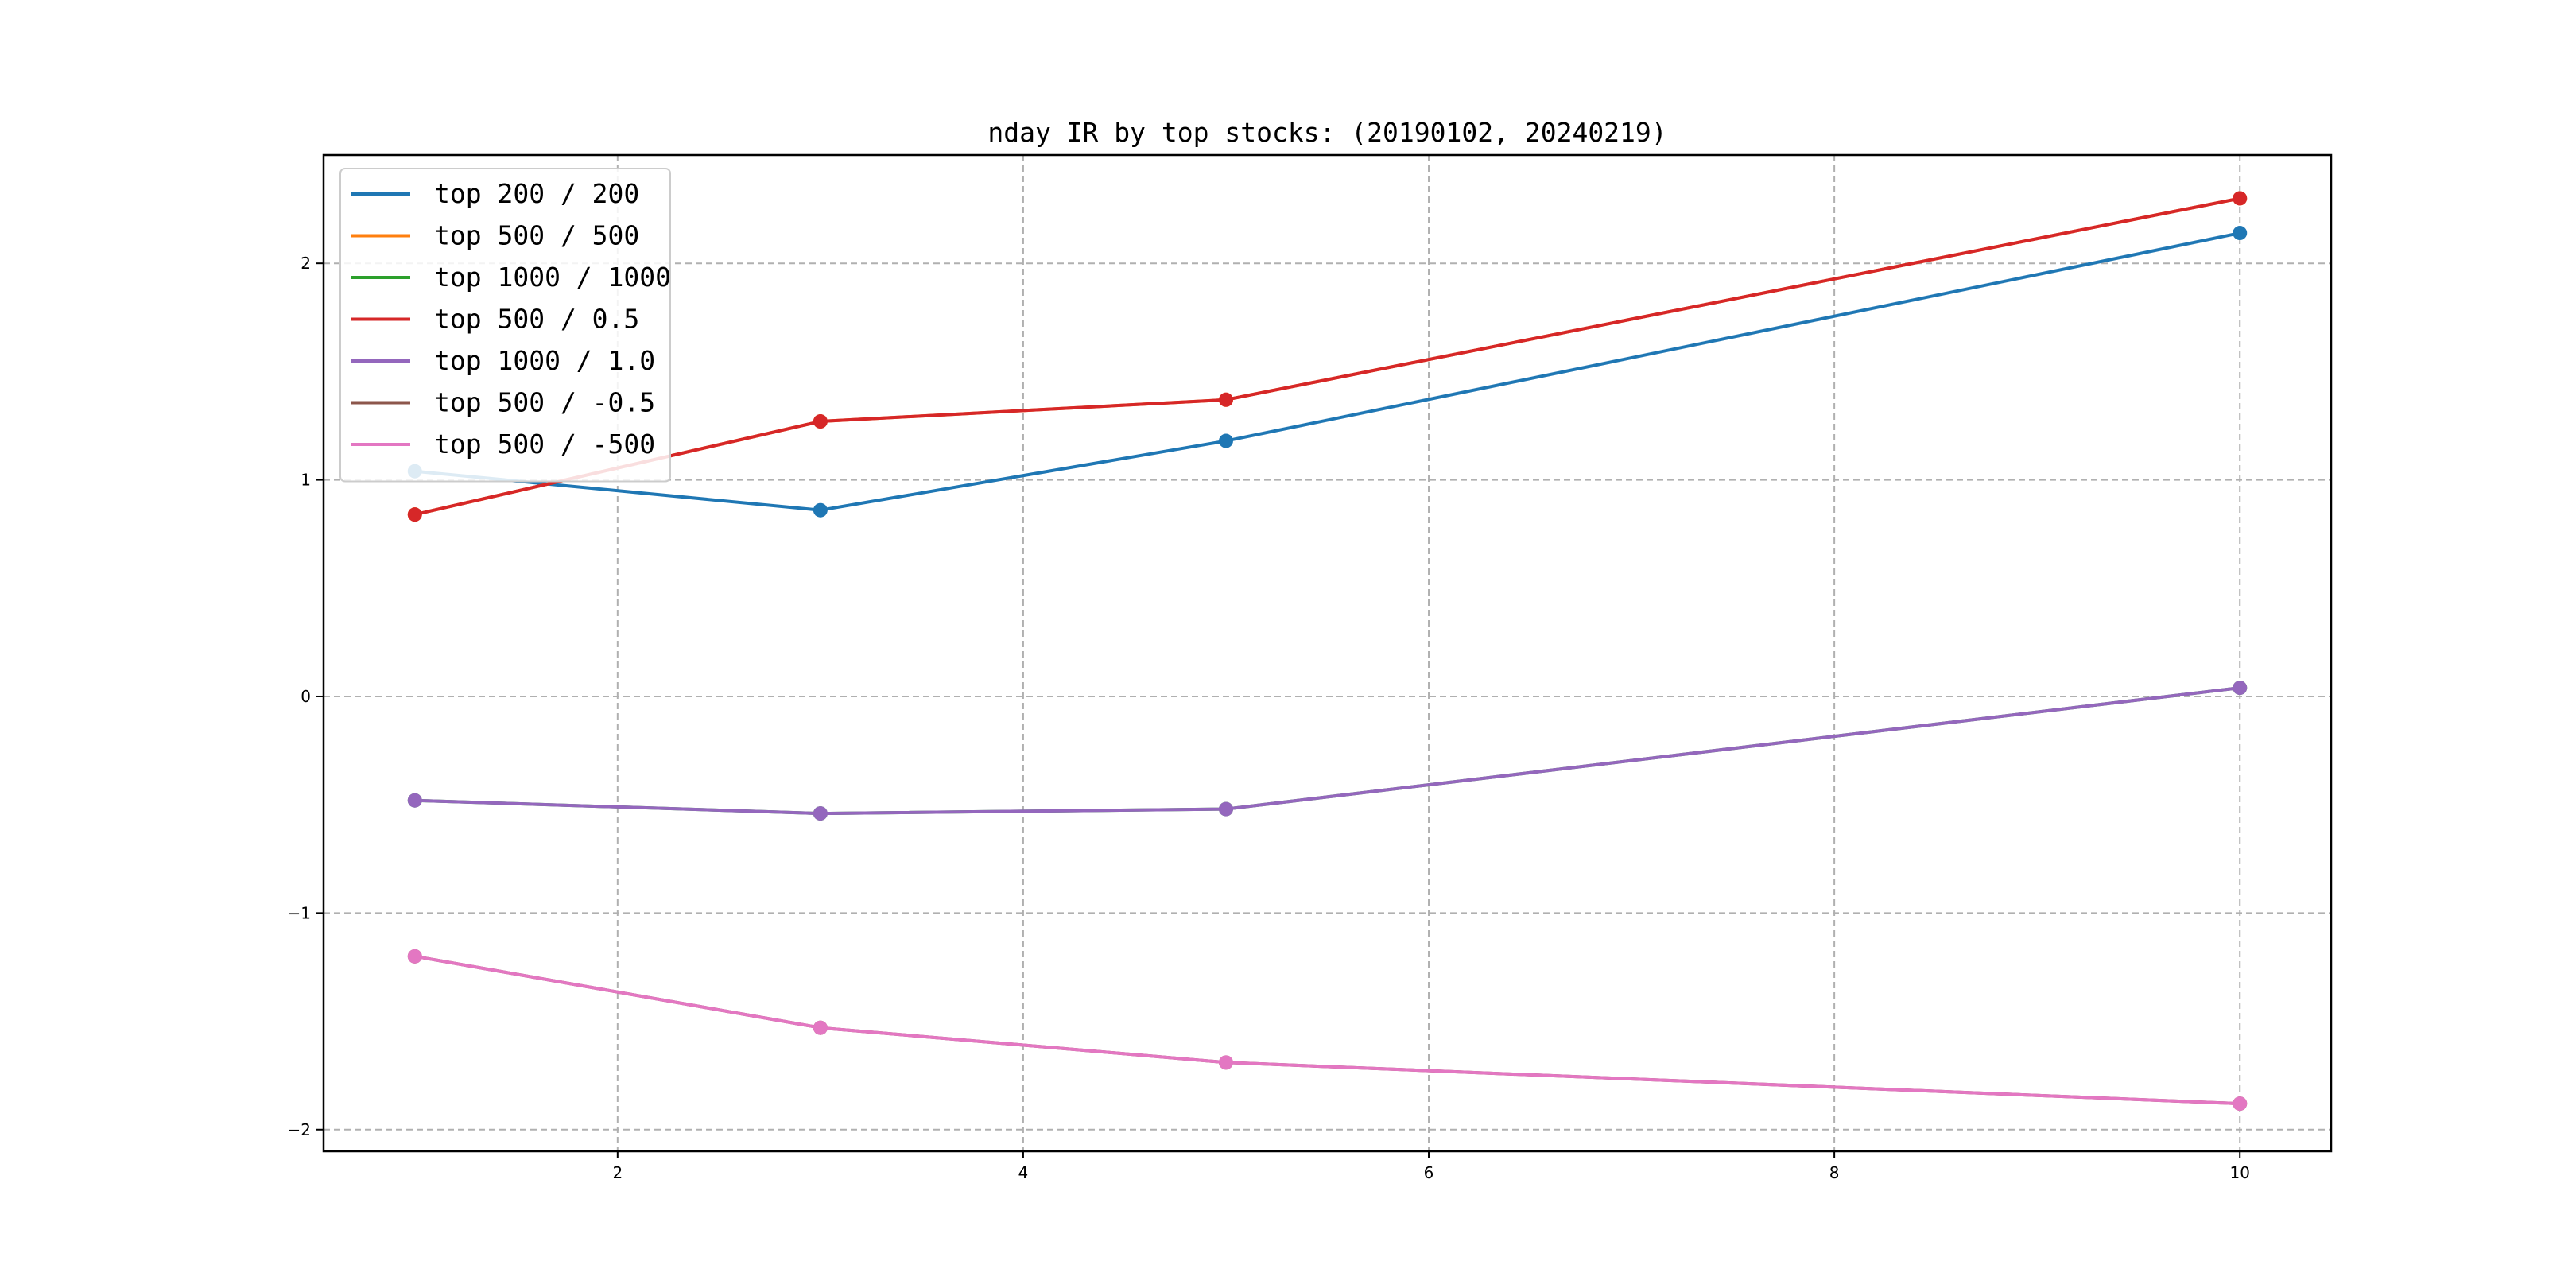 Image resolution: width=2576 pixels, height=1288 pixels. I want to click on legend-item: top 500 / 500, so click(495, 236).